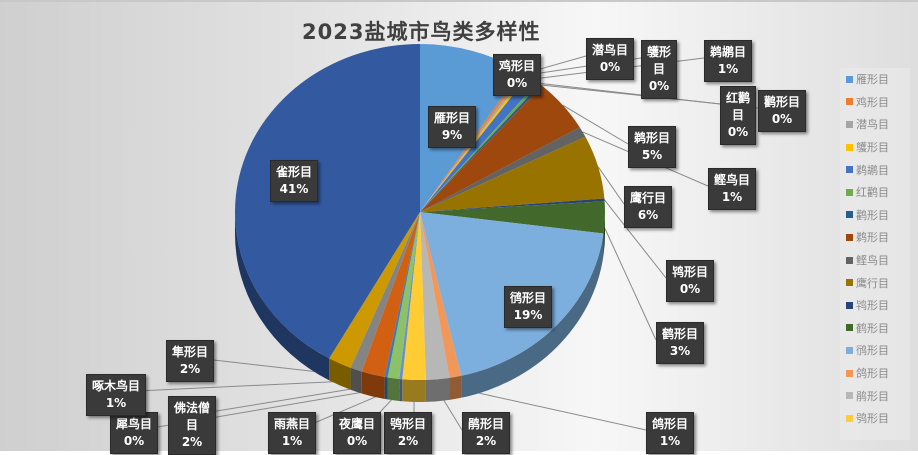 The image size is (918, 455). I want to click on legend-label: 红鹳目, so click(872, 192).